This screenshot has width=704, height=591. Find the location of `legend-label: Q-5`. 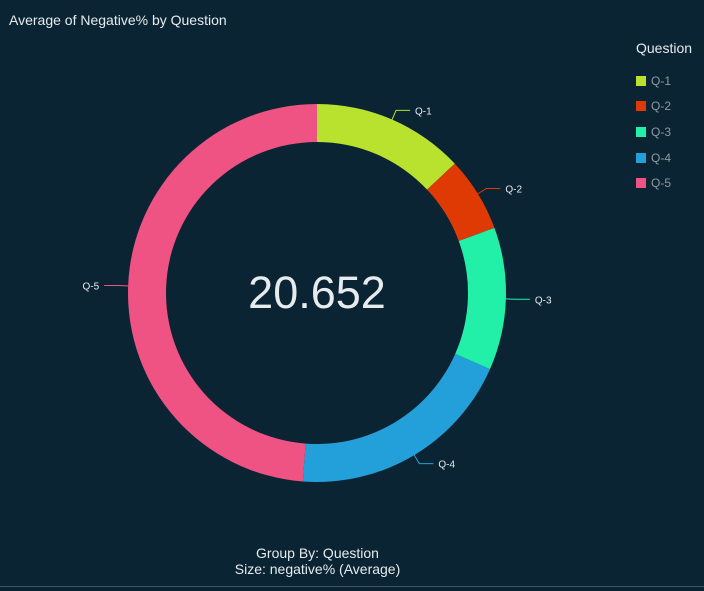

legend-label: Q-5 is located at coordinates (661, 183).